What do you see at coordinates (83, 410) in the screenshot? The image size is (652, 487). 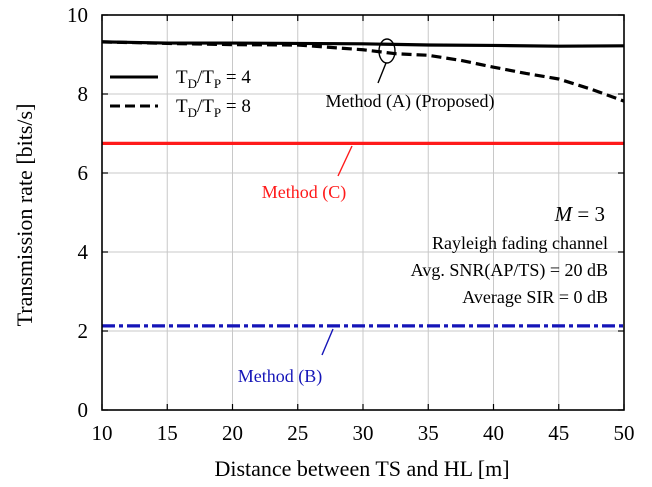 I see `y-tick-label: 0` at bounding box center [83, 410].